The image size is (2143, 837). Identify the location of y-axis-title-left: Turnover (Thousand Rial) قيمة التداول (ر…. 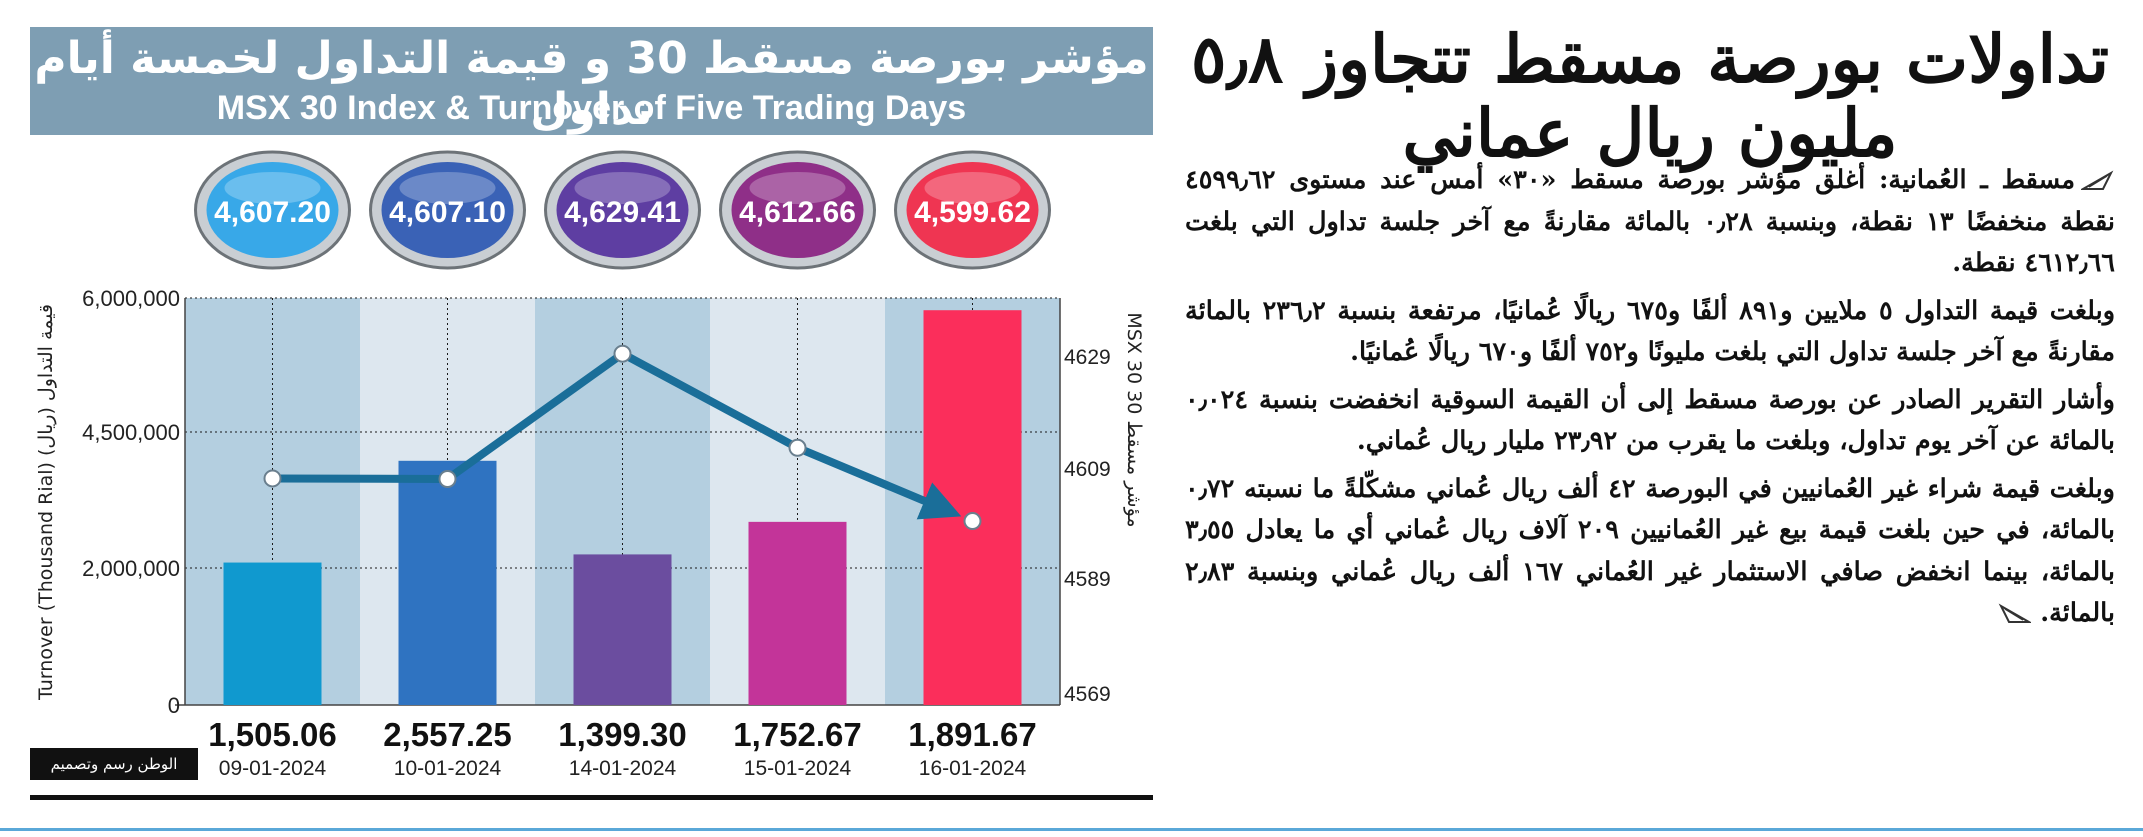
(46, 502).